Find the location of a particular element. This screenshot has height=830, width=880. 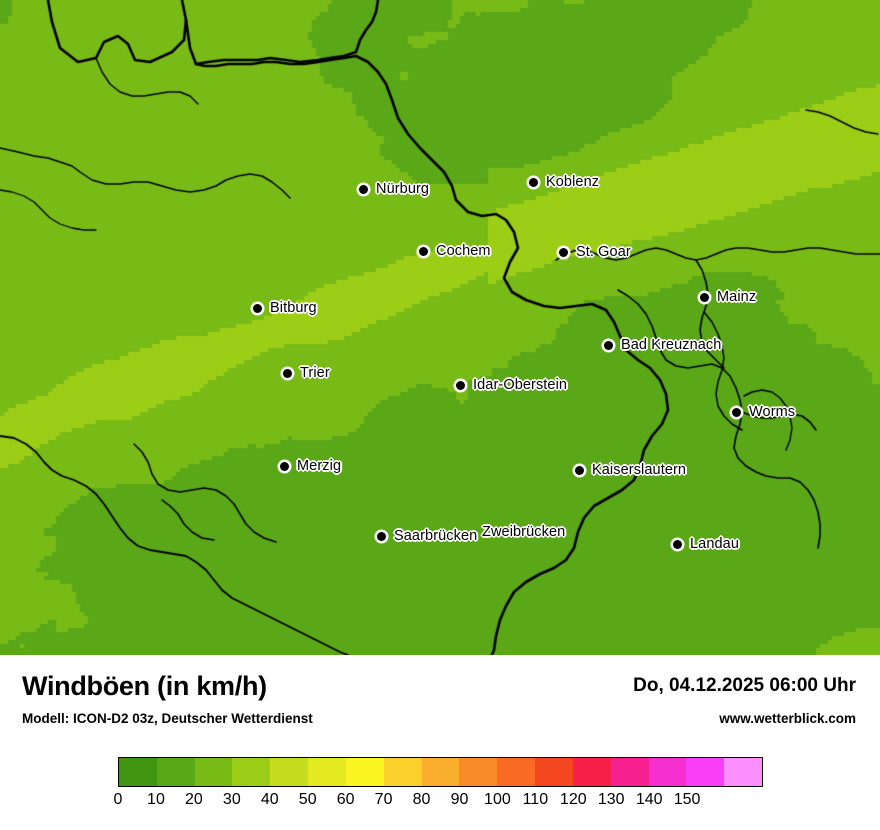

legend-tick-150: 150 is located at coordinates (687, 799).